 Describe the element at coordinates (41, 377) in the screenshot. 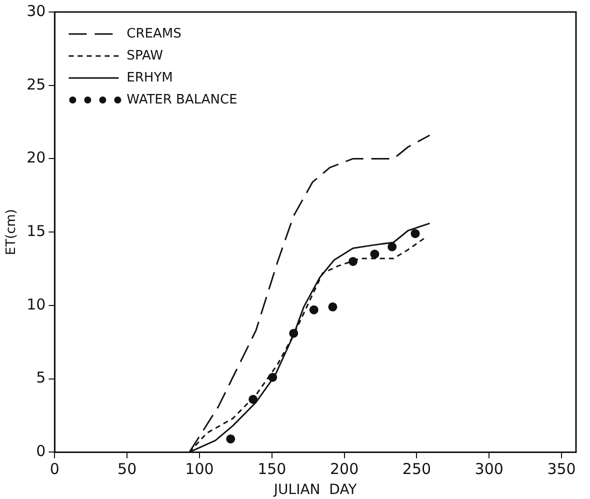

I see `y-tick-label: 5` at that location.